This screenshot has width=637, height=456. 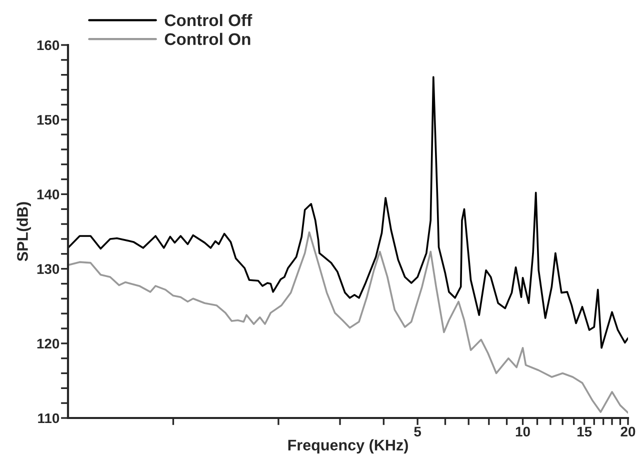 What do you see at coordinates (49, 418) in the screenshot?
I see `y-tick-label: 110` at bounding box center [49, 418].